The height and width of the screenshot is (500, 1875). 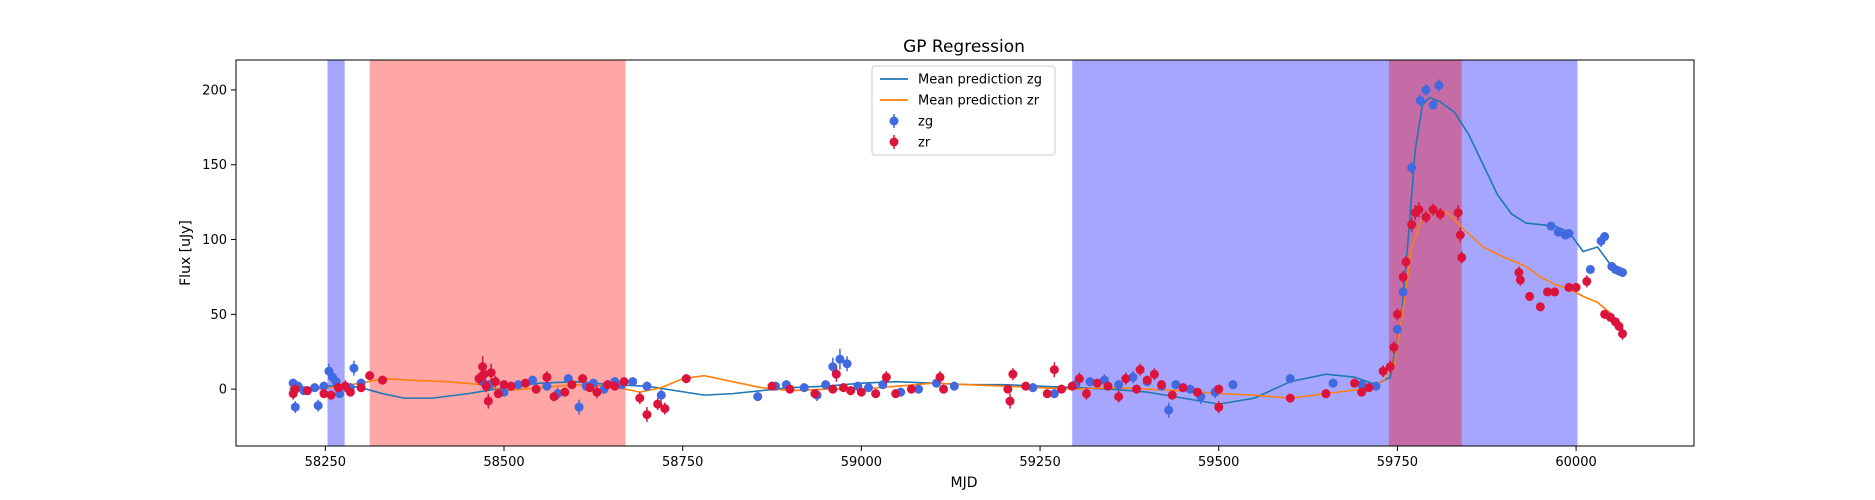 What do you see at coordinates (218, 315) in the screenshot?
I see `y-tick-label: 50` at bounding box center [218, 315].